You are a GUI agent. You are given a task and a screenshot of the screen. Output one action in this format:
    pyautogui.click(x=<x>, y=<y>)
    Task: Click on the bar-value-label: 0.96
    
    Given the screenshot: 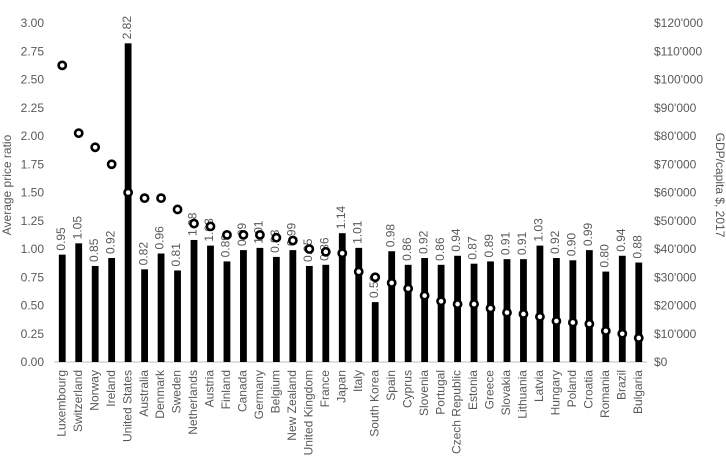 What is the action you would take?
    pyautogui.click(x=160, y=238)
    